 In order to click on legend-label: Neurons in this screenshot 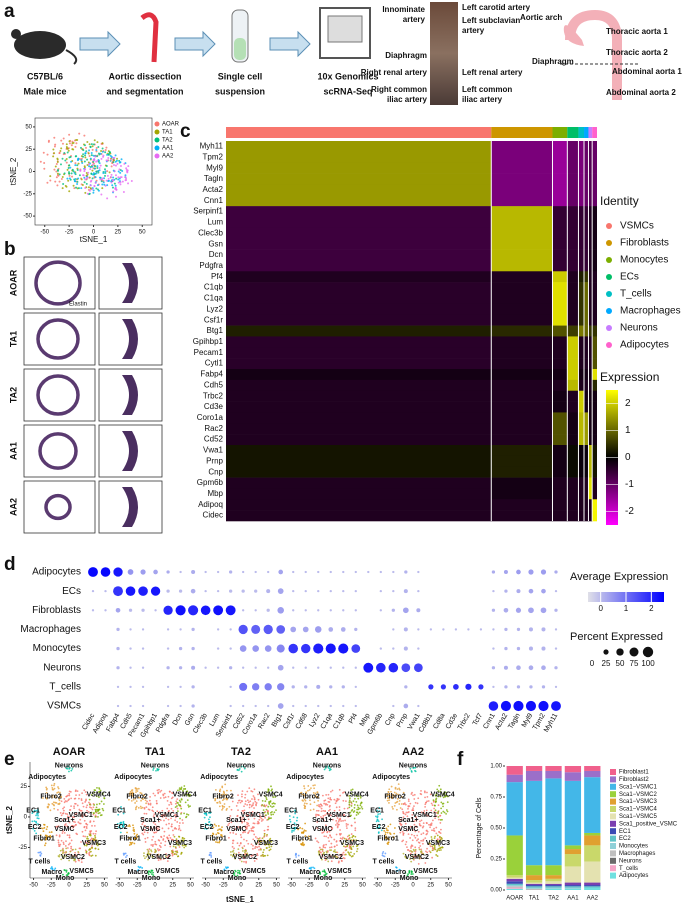, I will do `click(639, 328)`.